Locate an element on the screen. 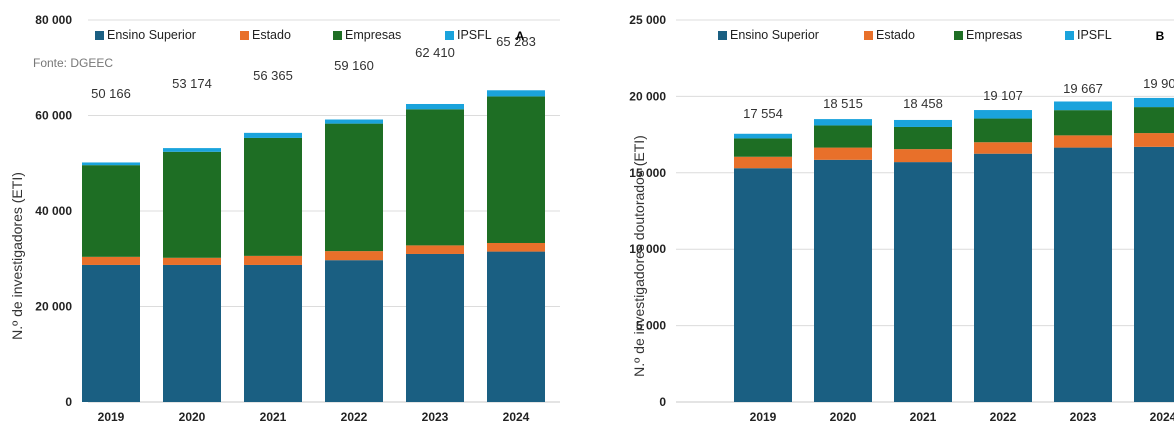 The height and width of the screenshot is (426, 1174). chart-b-ytick-label: 20 000 is located at coordinates (647, 96).